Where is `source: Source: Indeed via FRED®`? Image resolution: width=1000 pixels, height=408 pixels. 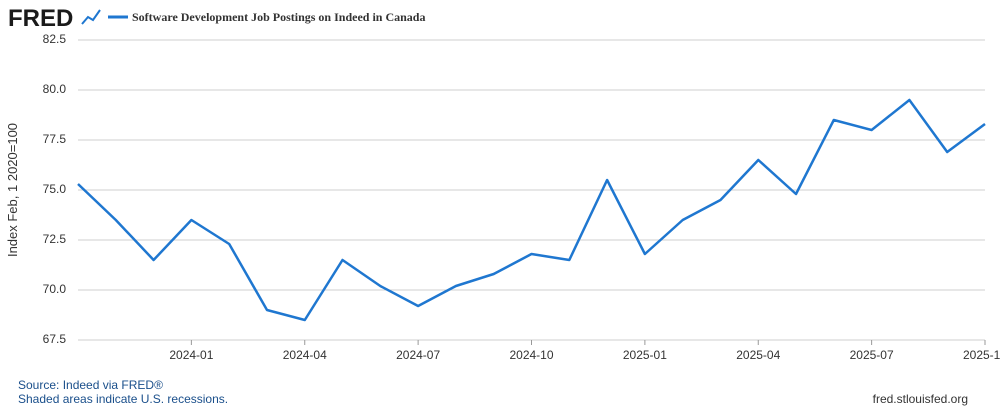 source: Source: Indeed via FRED® is located at coordinates (90, 385).